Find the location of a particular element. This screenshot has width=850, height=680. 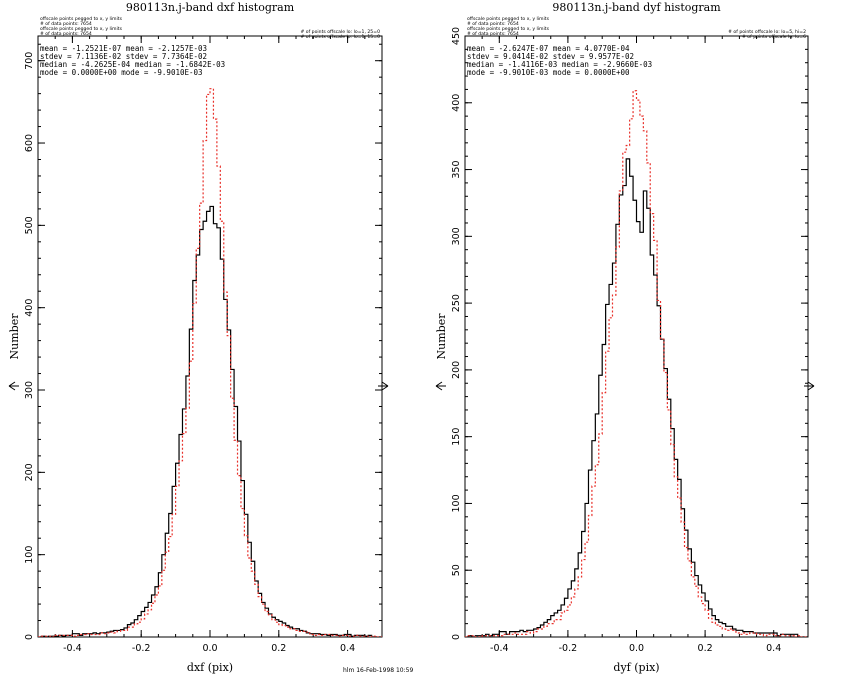

y-tick-label: 150 is located at coordinates (456, 437).